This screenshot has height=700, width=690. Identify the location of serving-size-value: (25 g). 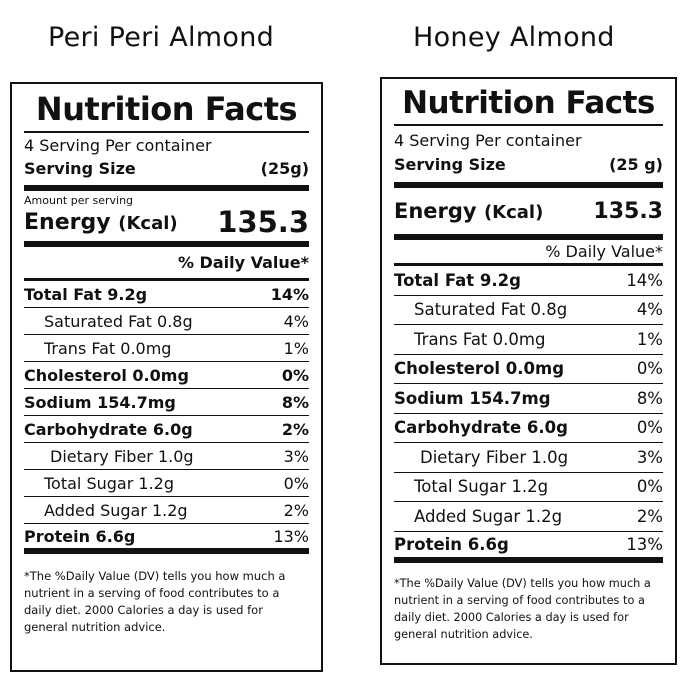
(636, 164).